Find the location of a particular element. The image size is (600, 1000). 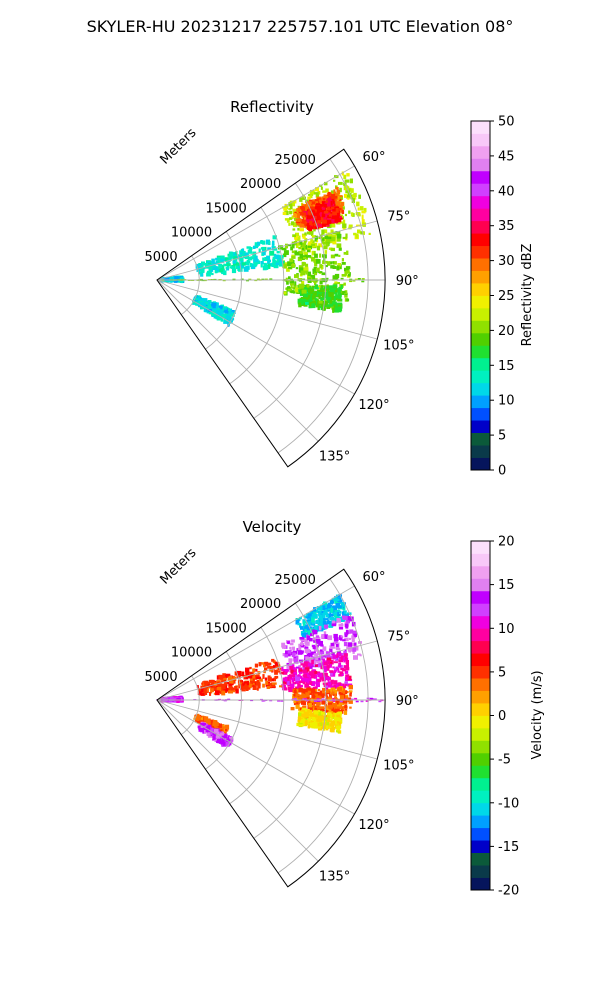

velocity-colorbar: -20 -15 -10 -5 0 5 10 15 20 is located at coordinates (494, 717).